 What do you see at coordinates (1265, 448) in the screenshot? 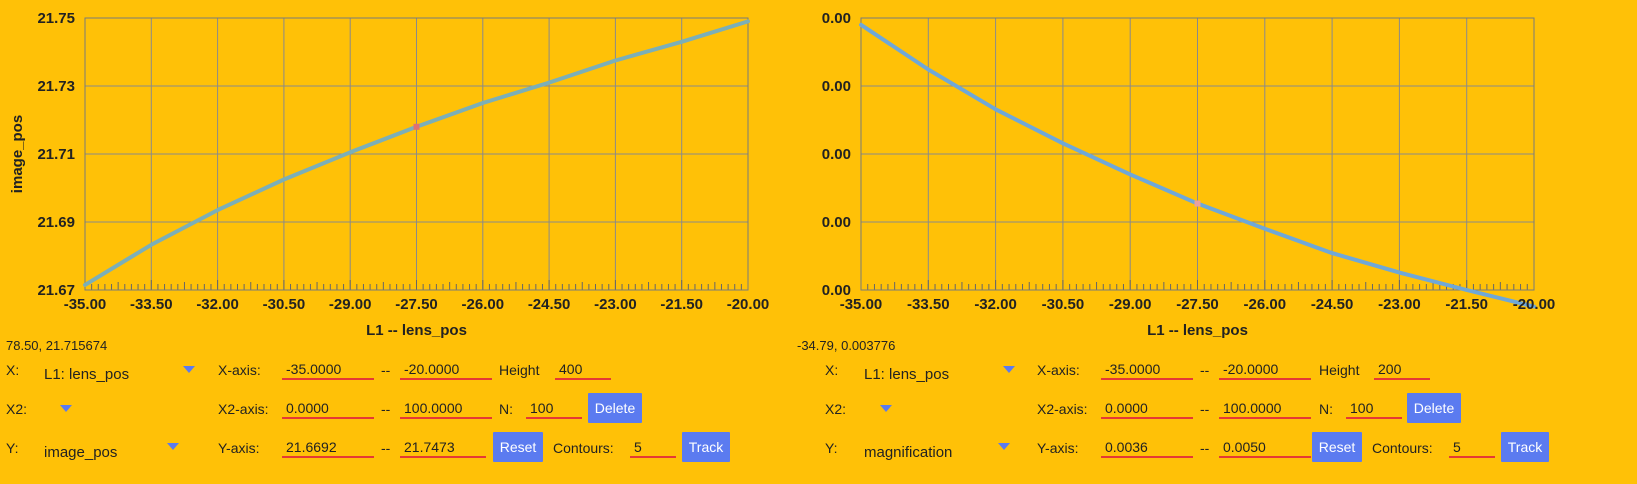
I see `y-axis-max-input: 0.0050` at bounding box center [1265, 448].